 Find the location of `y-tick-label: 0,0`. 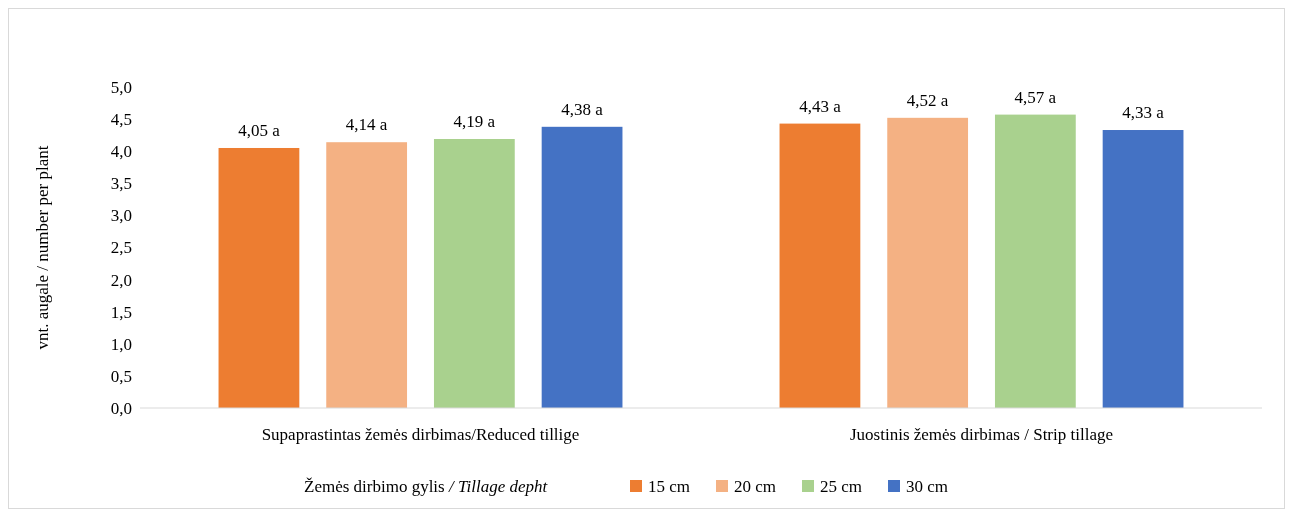

y-tick-label: 0,0 is located at coordinates (121, 408).